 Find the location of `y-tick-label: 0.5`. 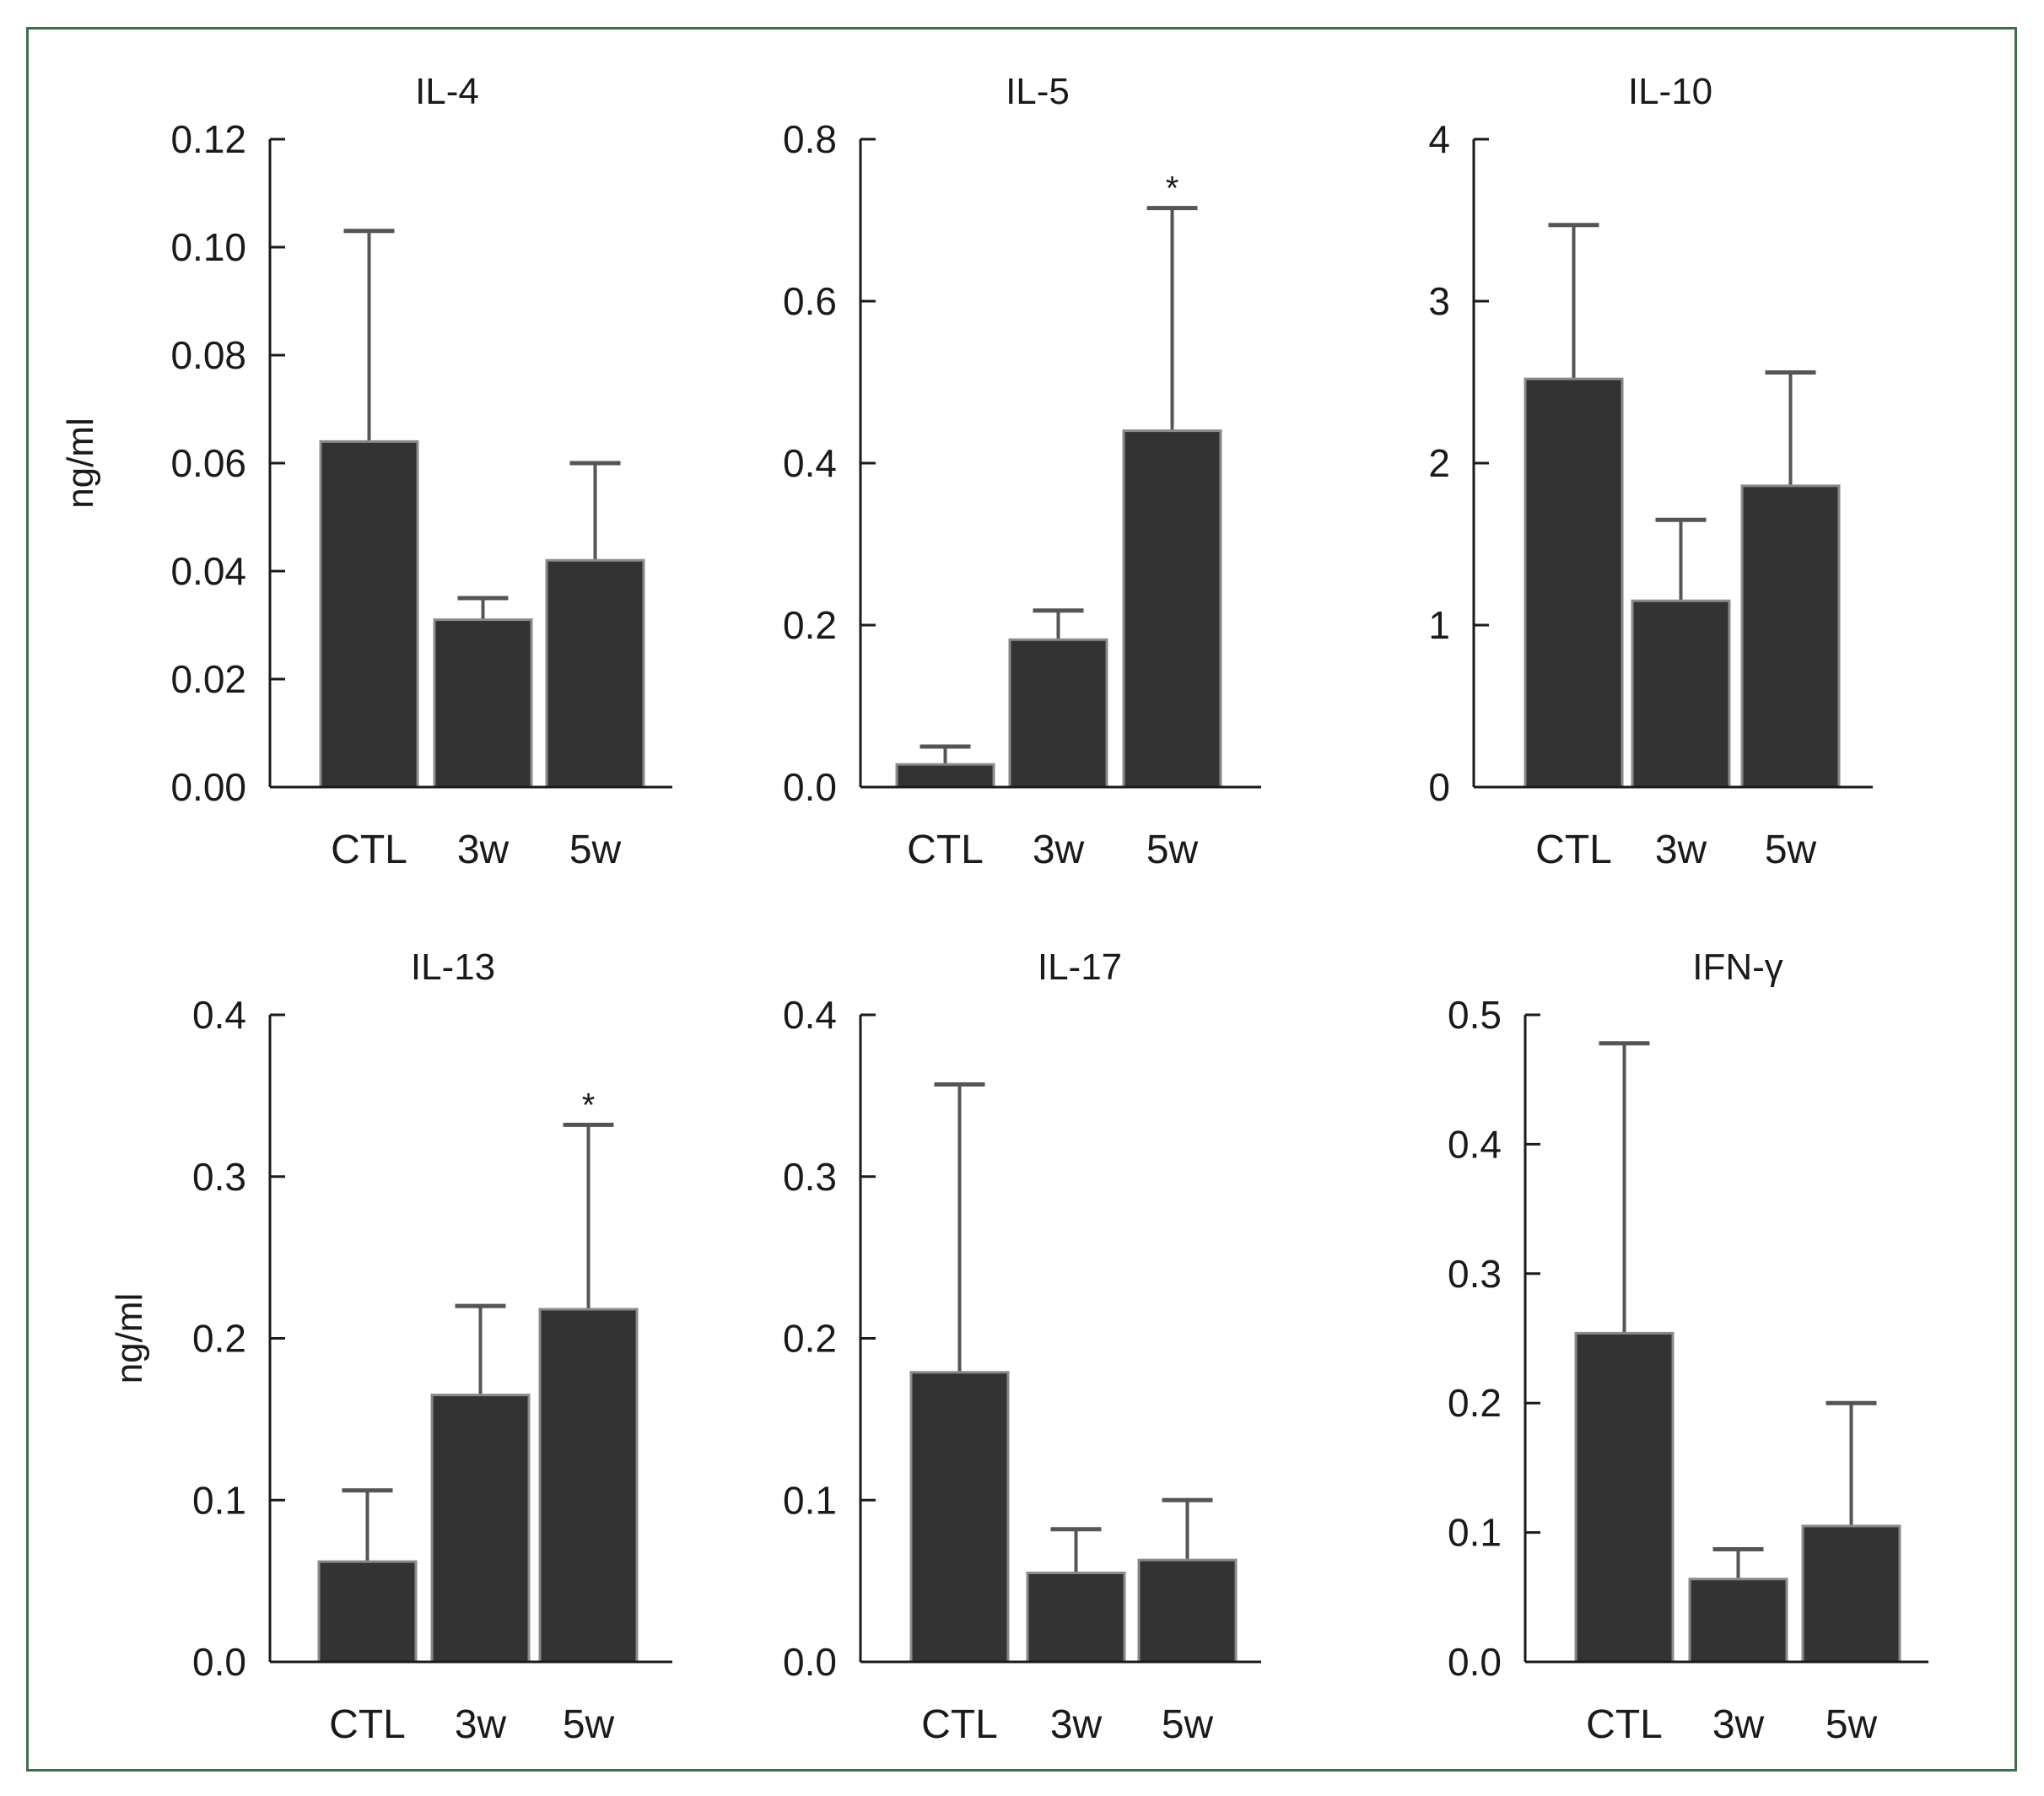

y-tick-label: 0.5 is located at coordinates (1475, 1015).